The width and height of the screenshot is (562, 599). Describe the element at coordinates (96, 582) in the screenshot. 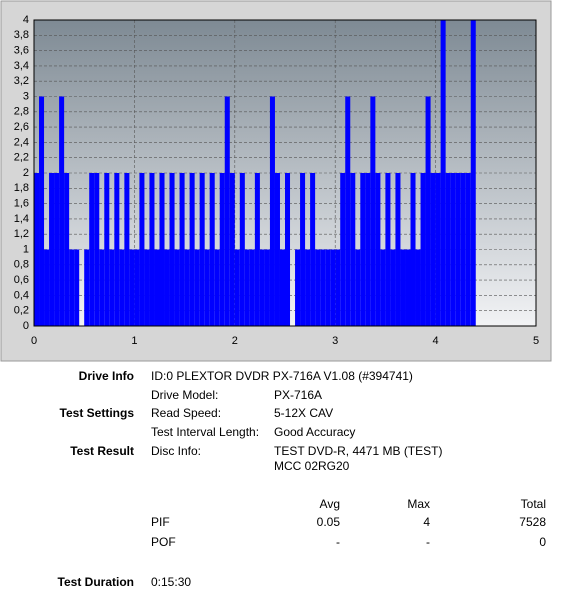

I see `section-label: Test Duration` at that location.